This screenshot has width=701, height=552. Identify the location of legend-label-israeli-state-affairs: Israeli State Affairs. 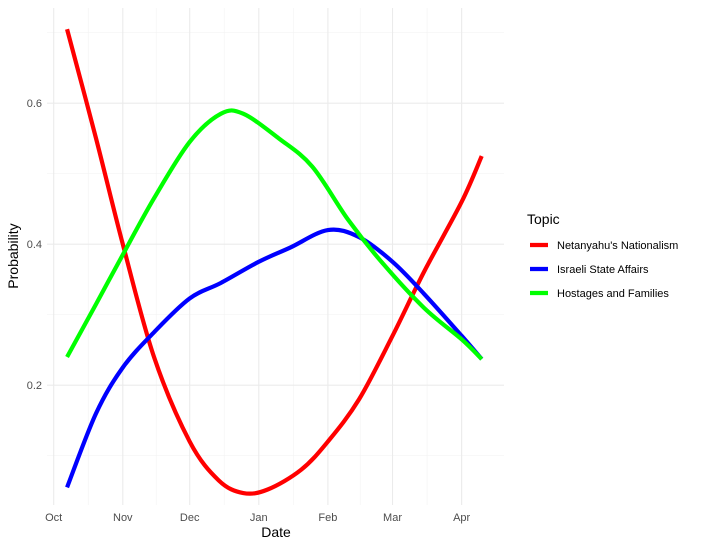
(603, 270).